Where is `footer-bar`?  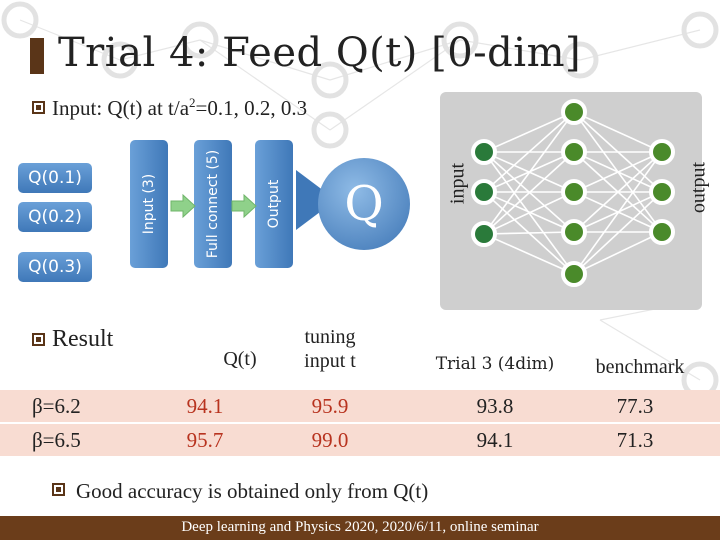
footer-bar is located at coordinates (360, 528).